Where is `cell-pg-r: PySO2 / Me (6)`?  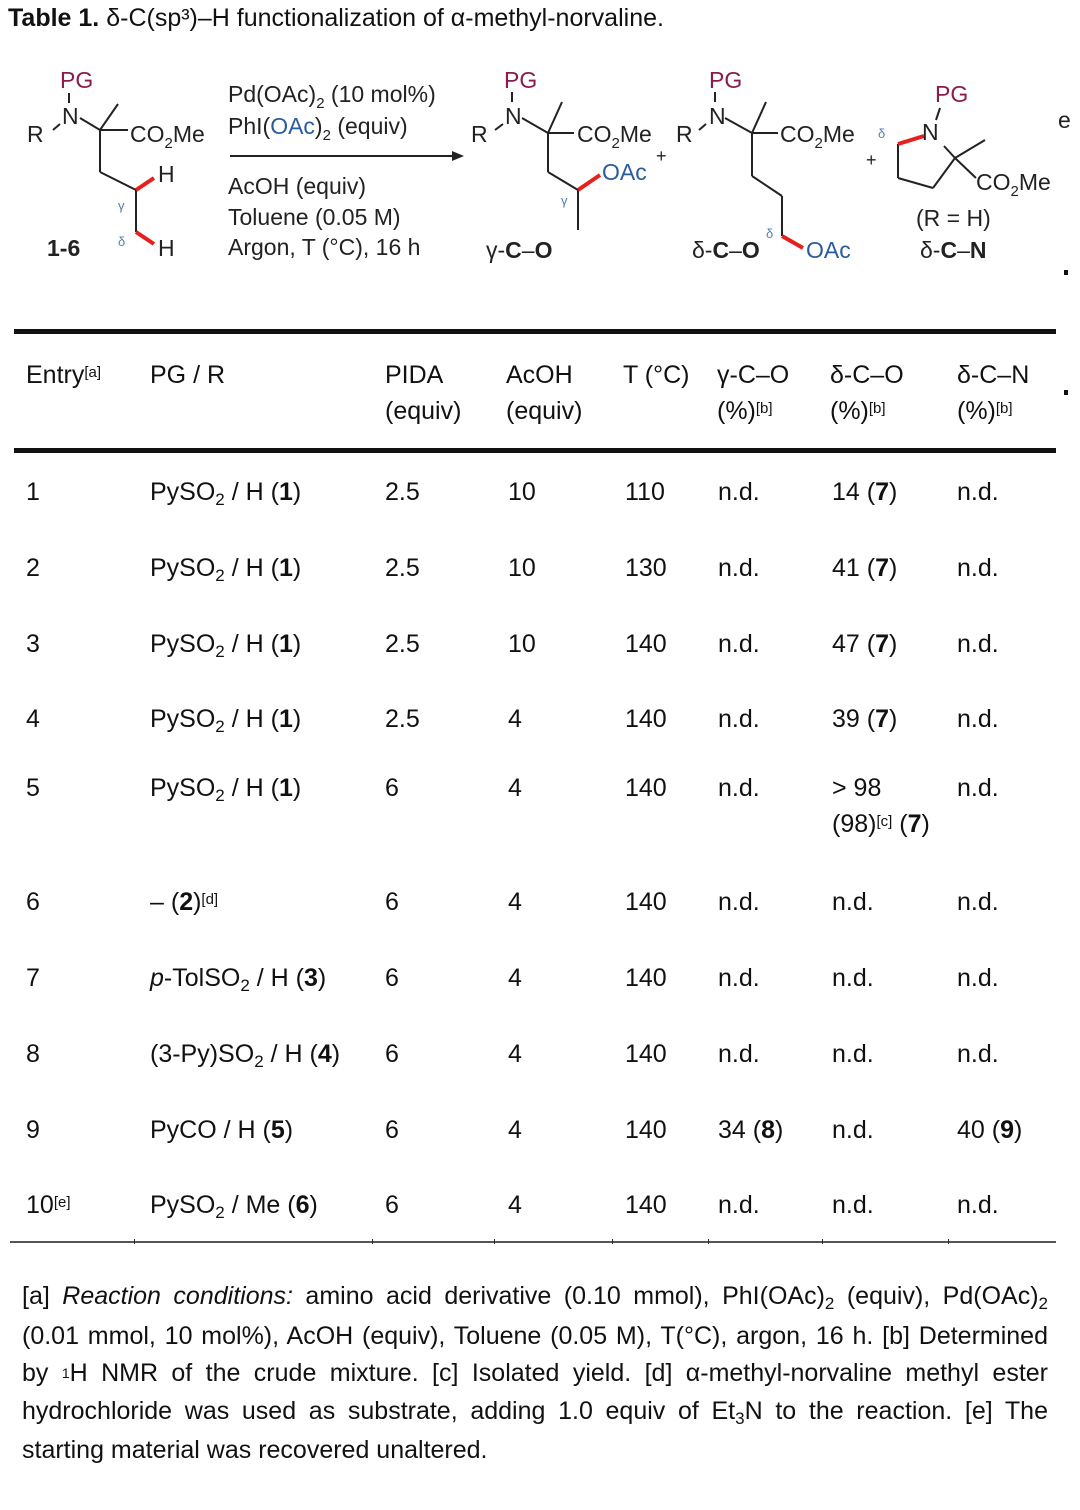
cell-pg-r: PySO2 / Me (6) is located at coordinates (234, 1206).